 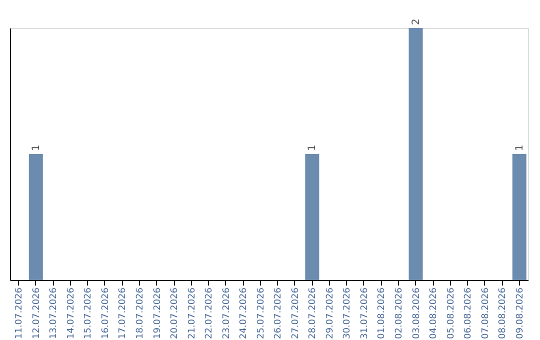 I want to click on x-tick-label: 04.08.2026, so click(x=434, y=313).